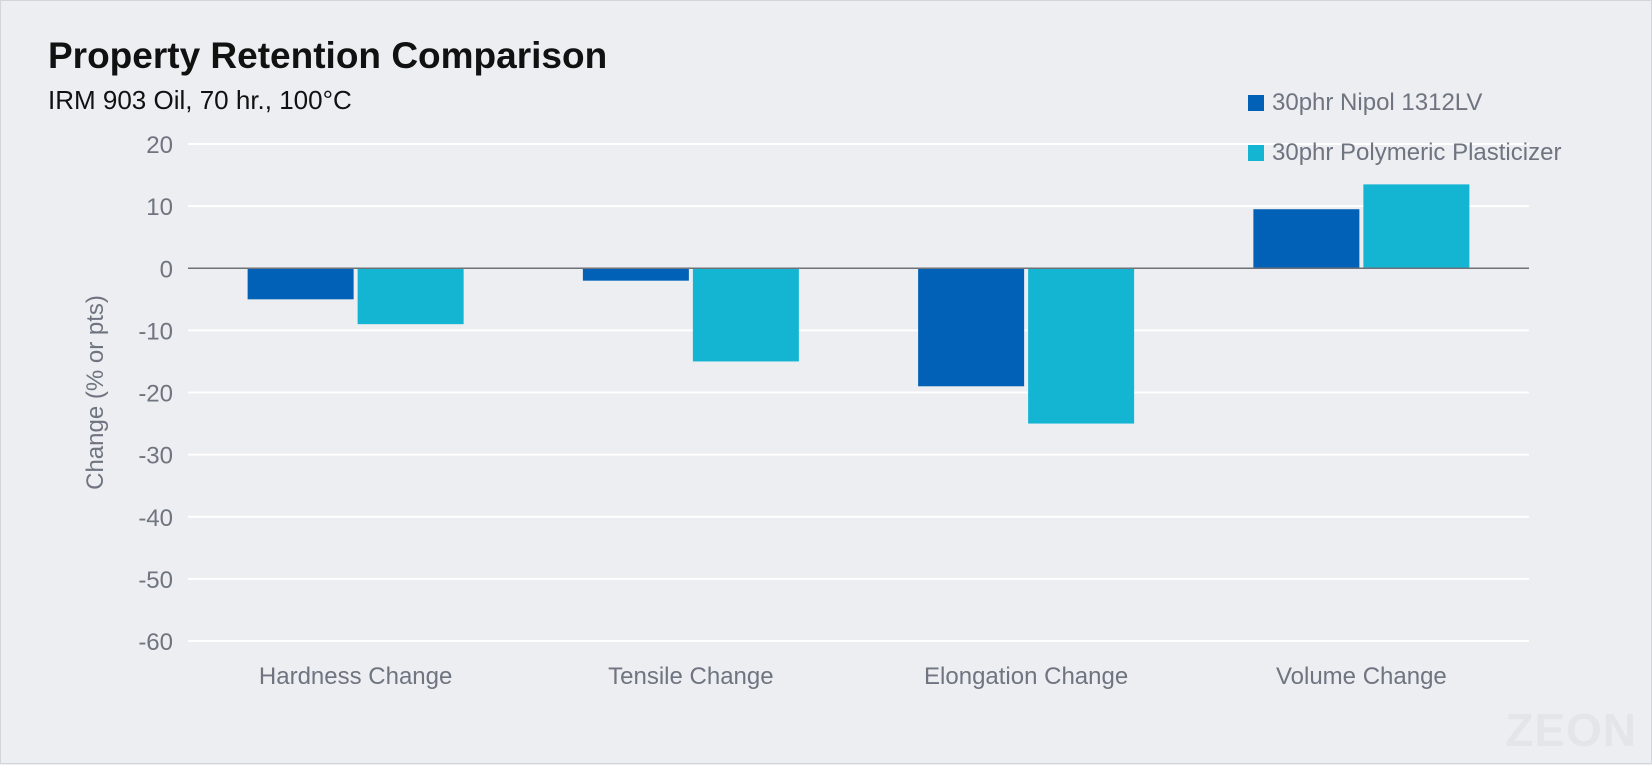 This screenshot has height=765, width=1652. What do you see at coordinates (155, 394) in the screenshot?
I see `y-tick-label: -20` at bounding box center [155, 394].